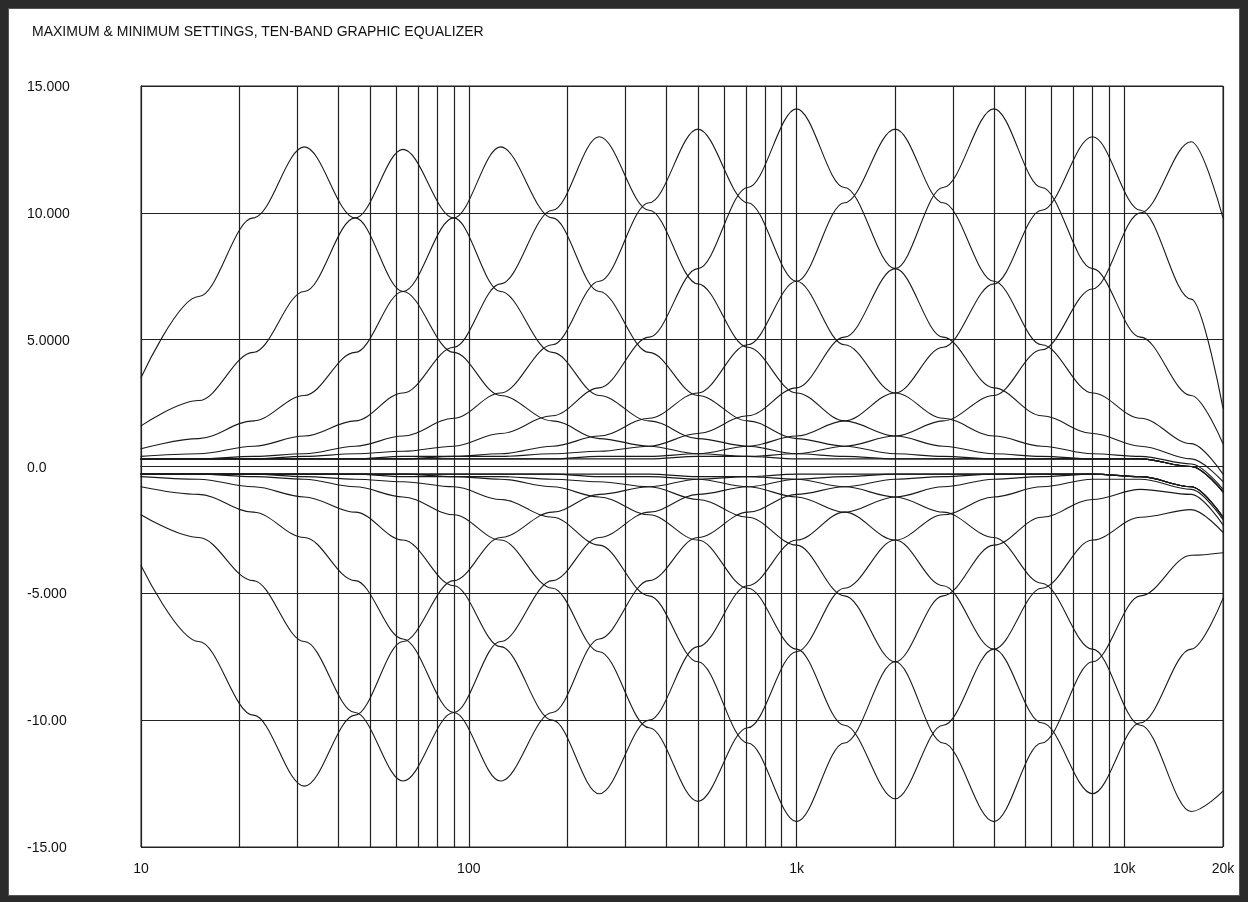 This screenshot has height=902, width=1248. I want to click on y-tick-label: -5.000, so click(47, 593).